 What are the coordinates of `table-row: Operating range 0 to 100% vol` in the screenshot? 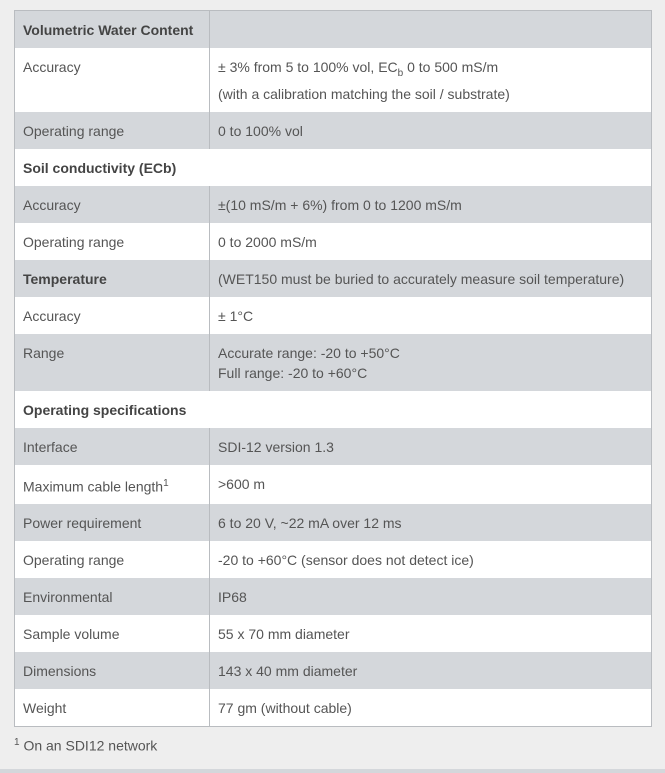 It's located at (333, 130).